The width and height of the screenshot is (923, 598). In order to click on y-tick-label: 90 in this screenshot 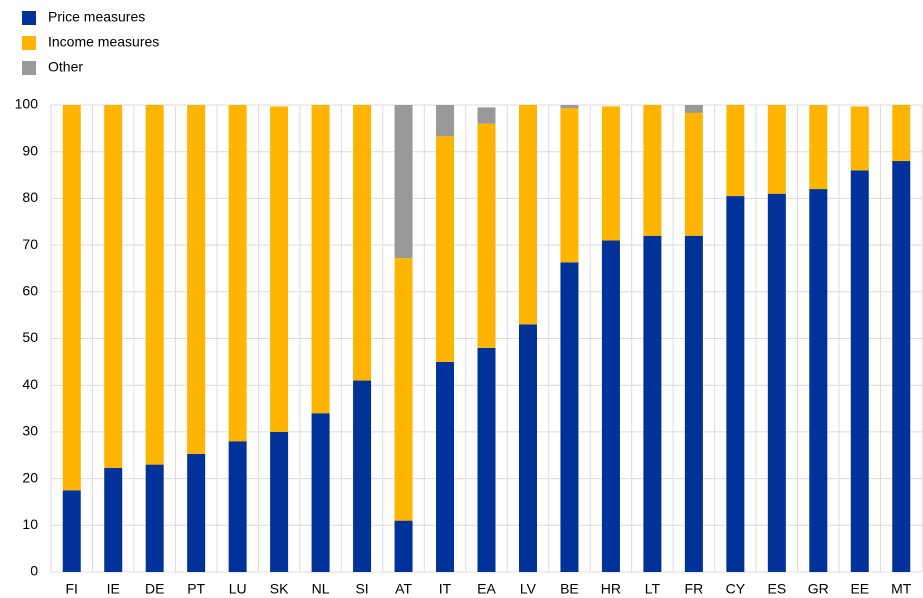, I will do `click(30, 150)`.